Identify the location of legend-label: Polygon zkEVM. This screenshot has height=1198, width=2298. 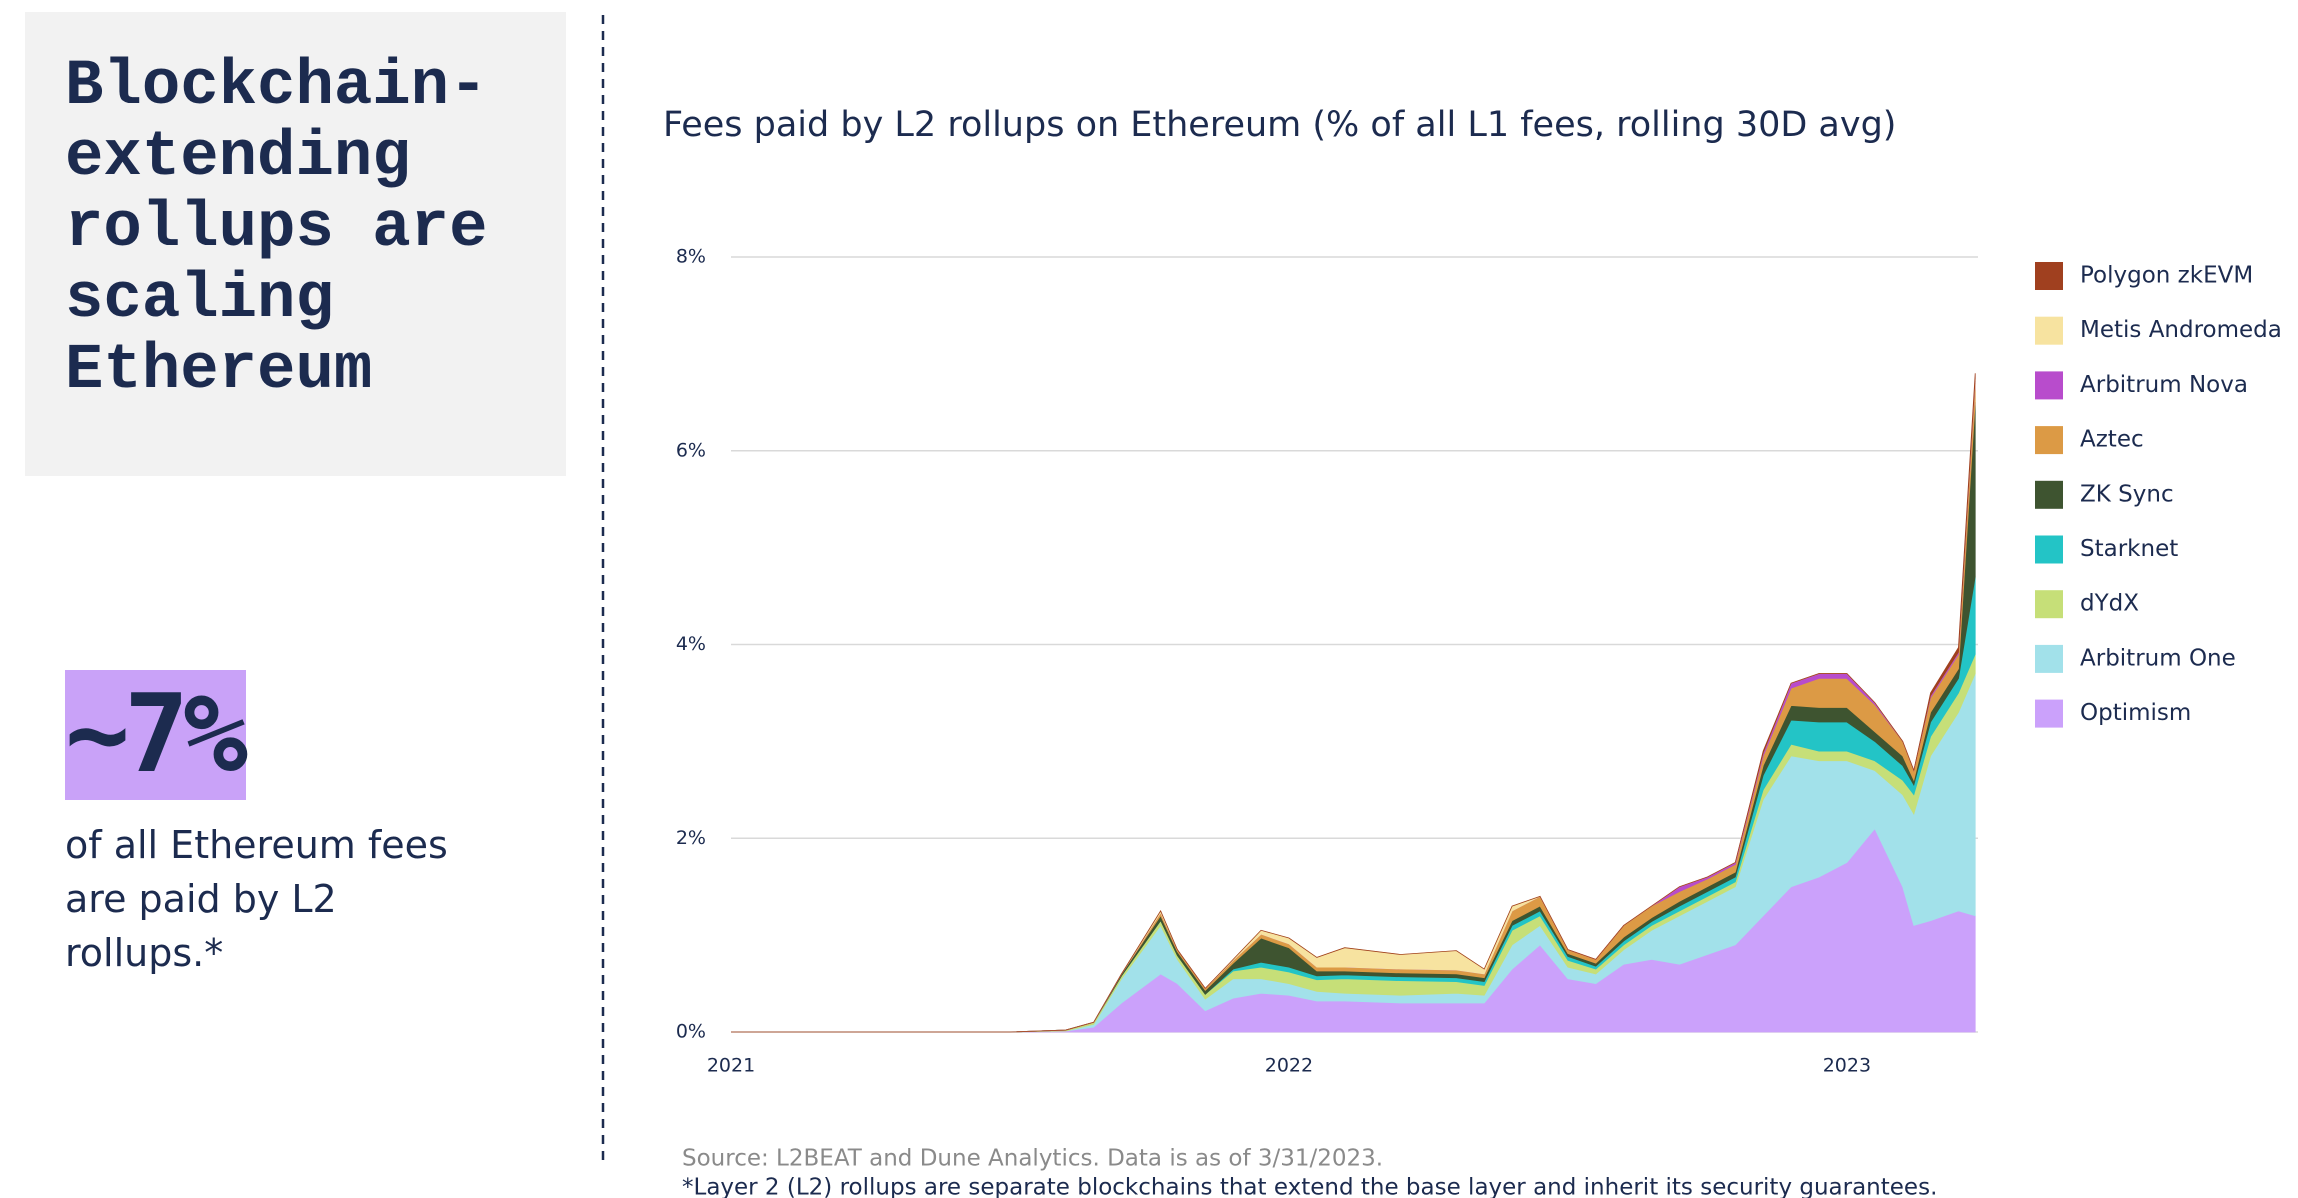
(2166, 276).